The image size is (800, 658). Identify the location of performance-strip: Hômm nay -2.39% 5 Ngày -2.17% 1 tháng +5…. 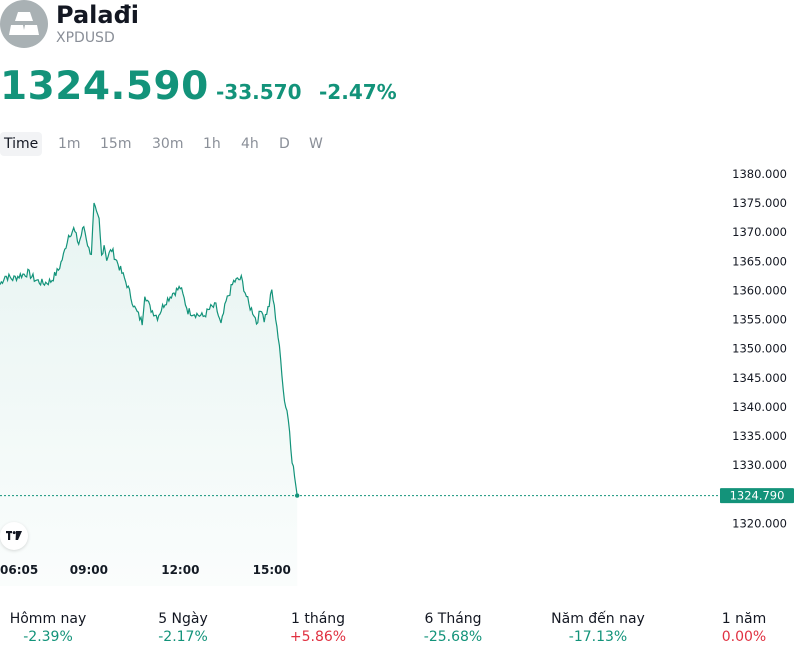
(400, 630).